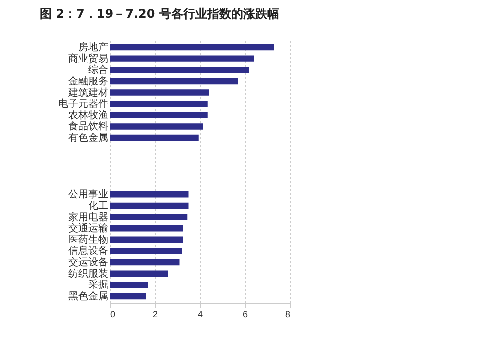  What do you see at coordinates (88, 296) in the screenshot?
I see `y-tick-label: 黑色金属` at bounding box center [88, 296].